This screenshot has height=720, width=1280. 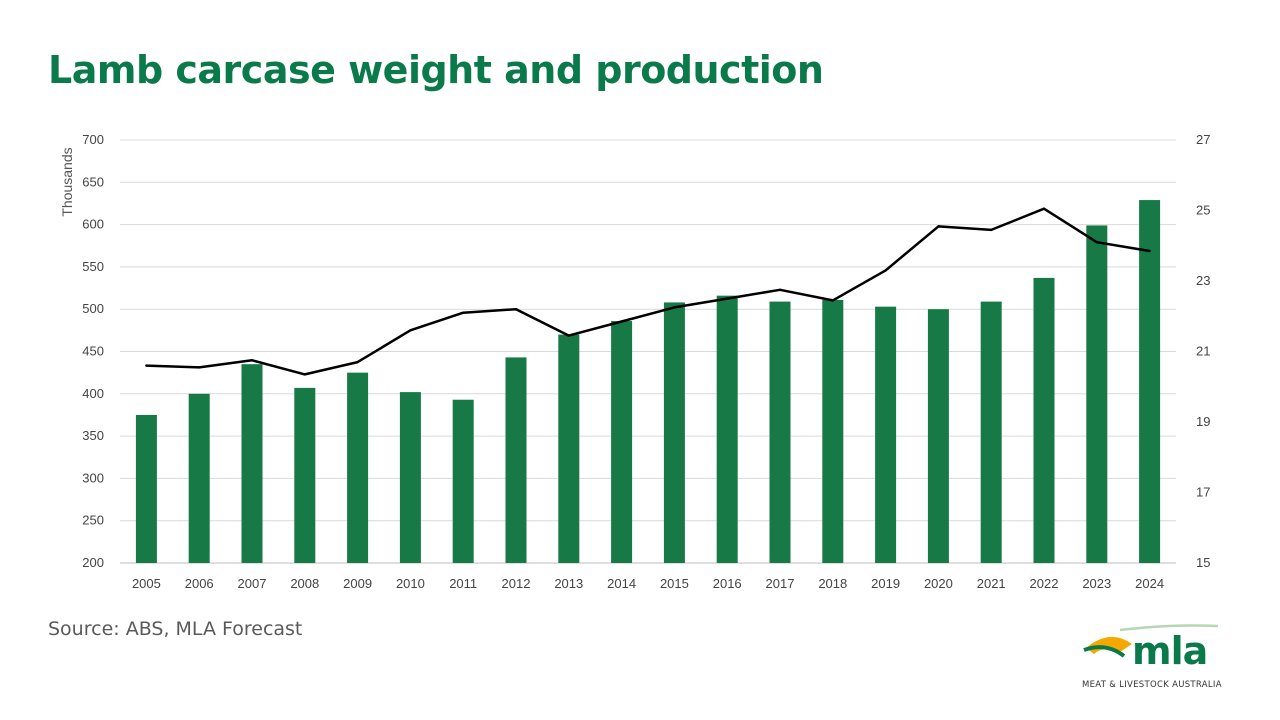 What do you see at coordinates (93, 477) in the screenshot?
I see `y-tick-label: 300` at bounding box center [93, 477].